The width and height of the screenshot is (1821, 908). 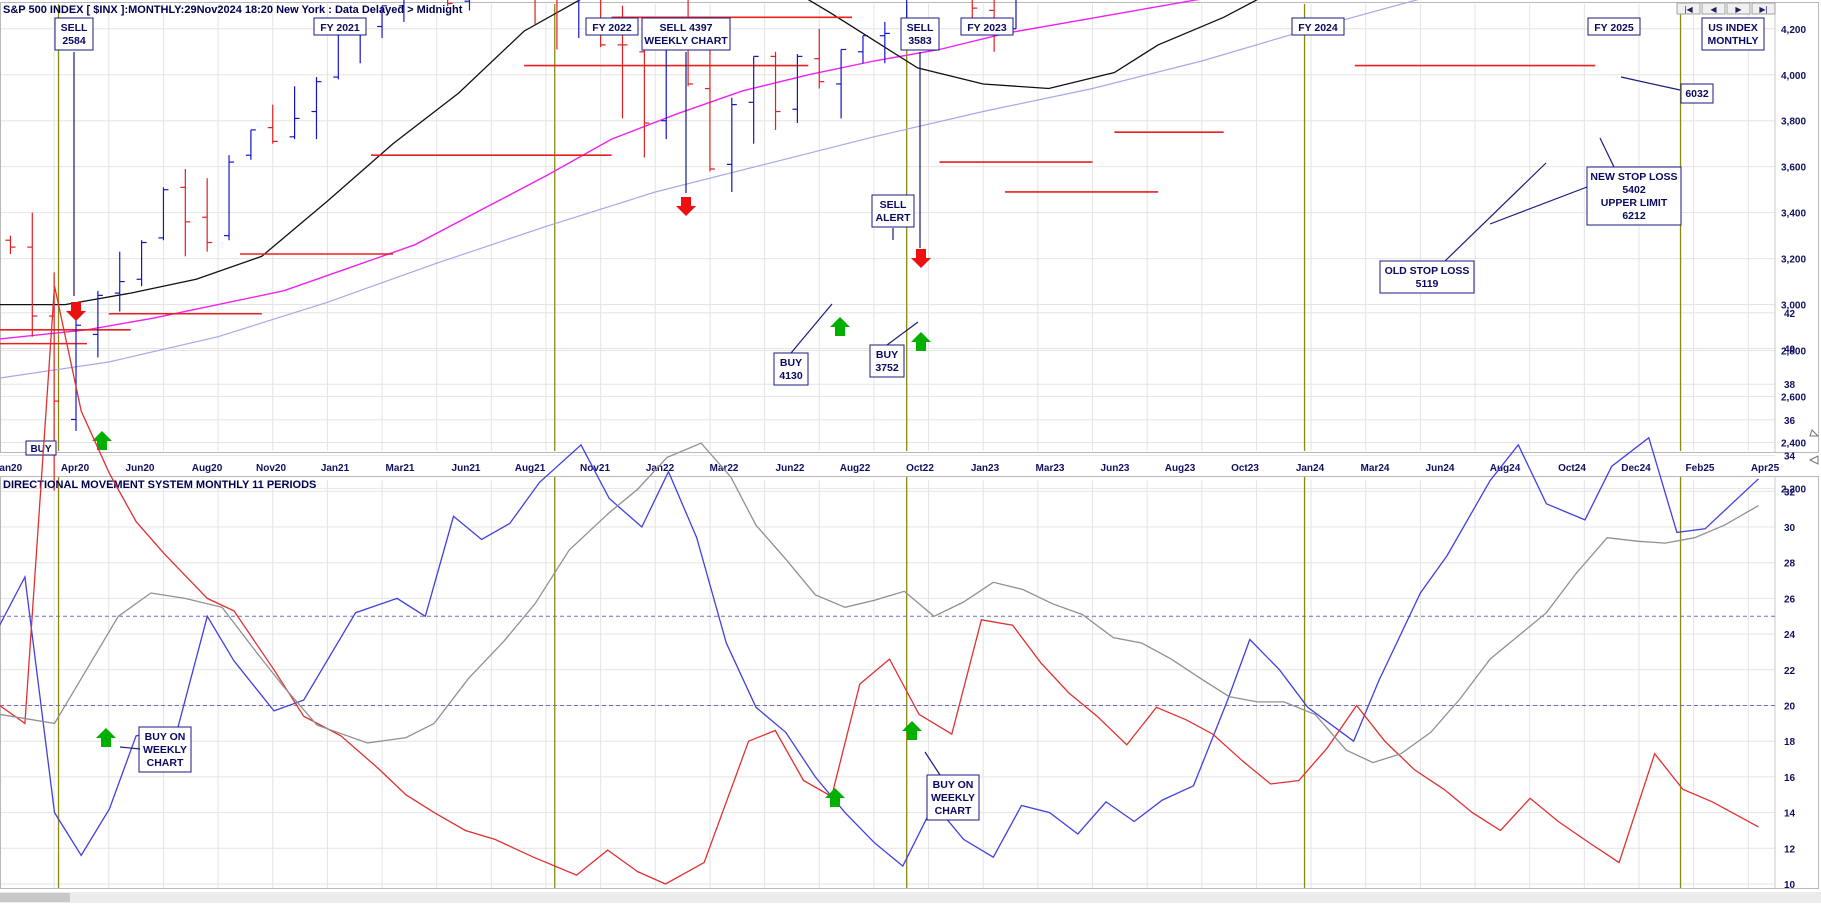 What do you see at coordinates (1793, 30) in the screenshot?
I see `price-y-tick-label: 4,200` at bounding box center [1793, 30].